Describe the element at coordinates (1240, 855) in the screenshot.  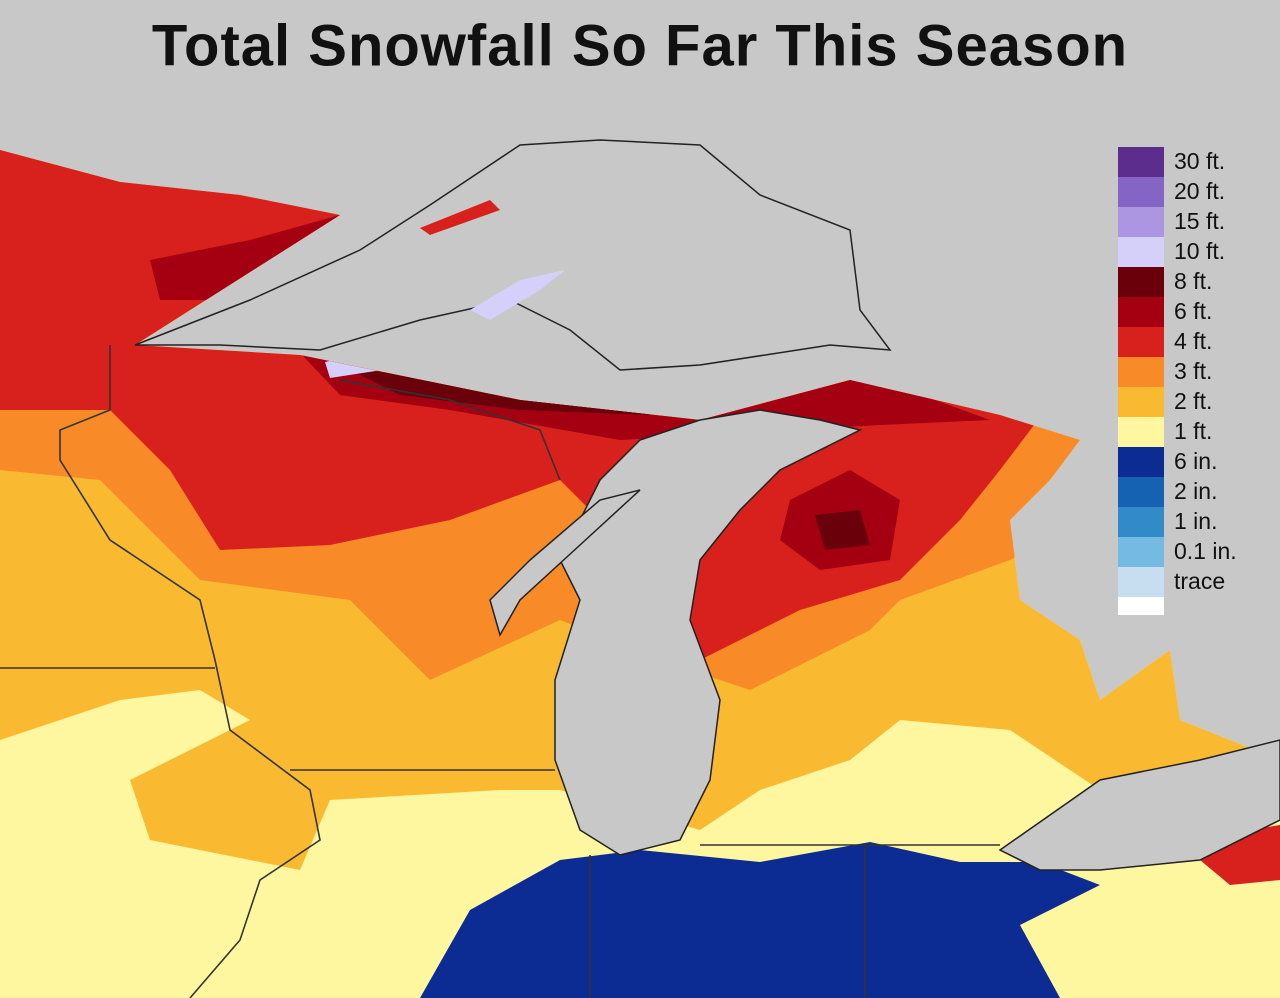
I see `band-4ft-east` at that location.